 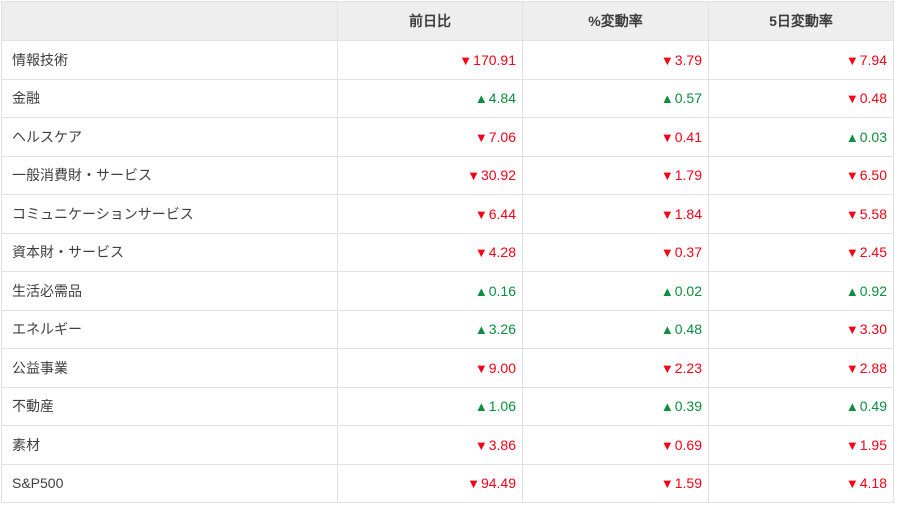 What do you see at coordinates (494, 59) in the screenshot?
I see `day-change-value: 170.91` at bounding box center [494, 59].